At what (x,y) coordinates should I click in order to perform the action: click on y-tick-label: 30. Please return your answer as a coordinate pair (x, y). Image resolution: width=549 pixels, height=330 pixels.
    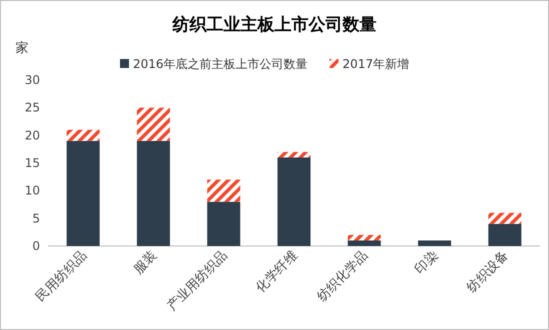
    Looking at the image, I should click on (32, 80).